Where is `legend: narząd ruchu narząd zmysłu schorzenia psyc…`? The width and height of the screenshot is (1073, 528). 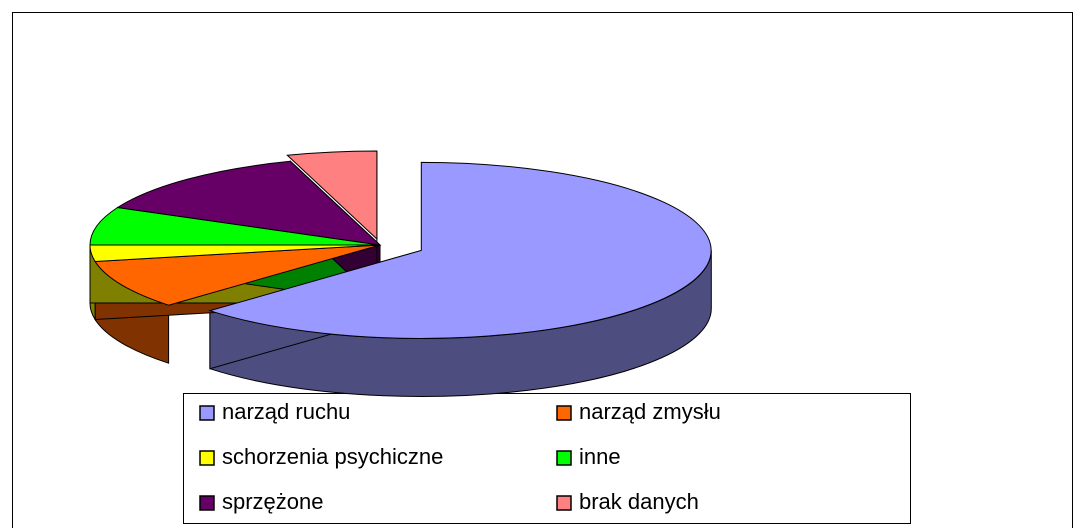
legend: narząd ruchu narząd zmysłu schorzenia psyc… is located at coordinates (460, 456).